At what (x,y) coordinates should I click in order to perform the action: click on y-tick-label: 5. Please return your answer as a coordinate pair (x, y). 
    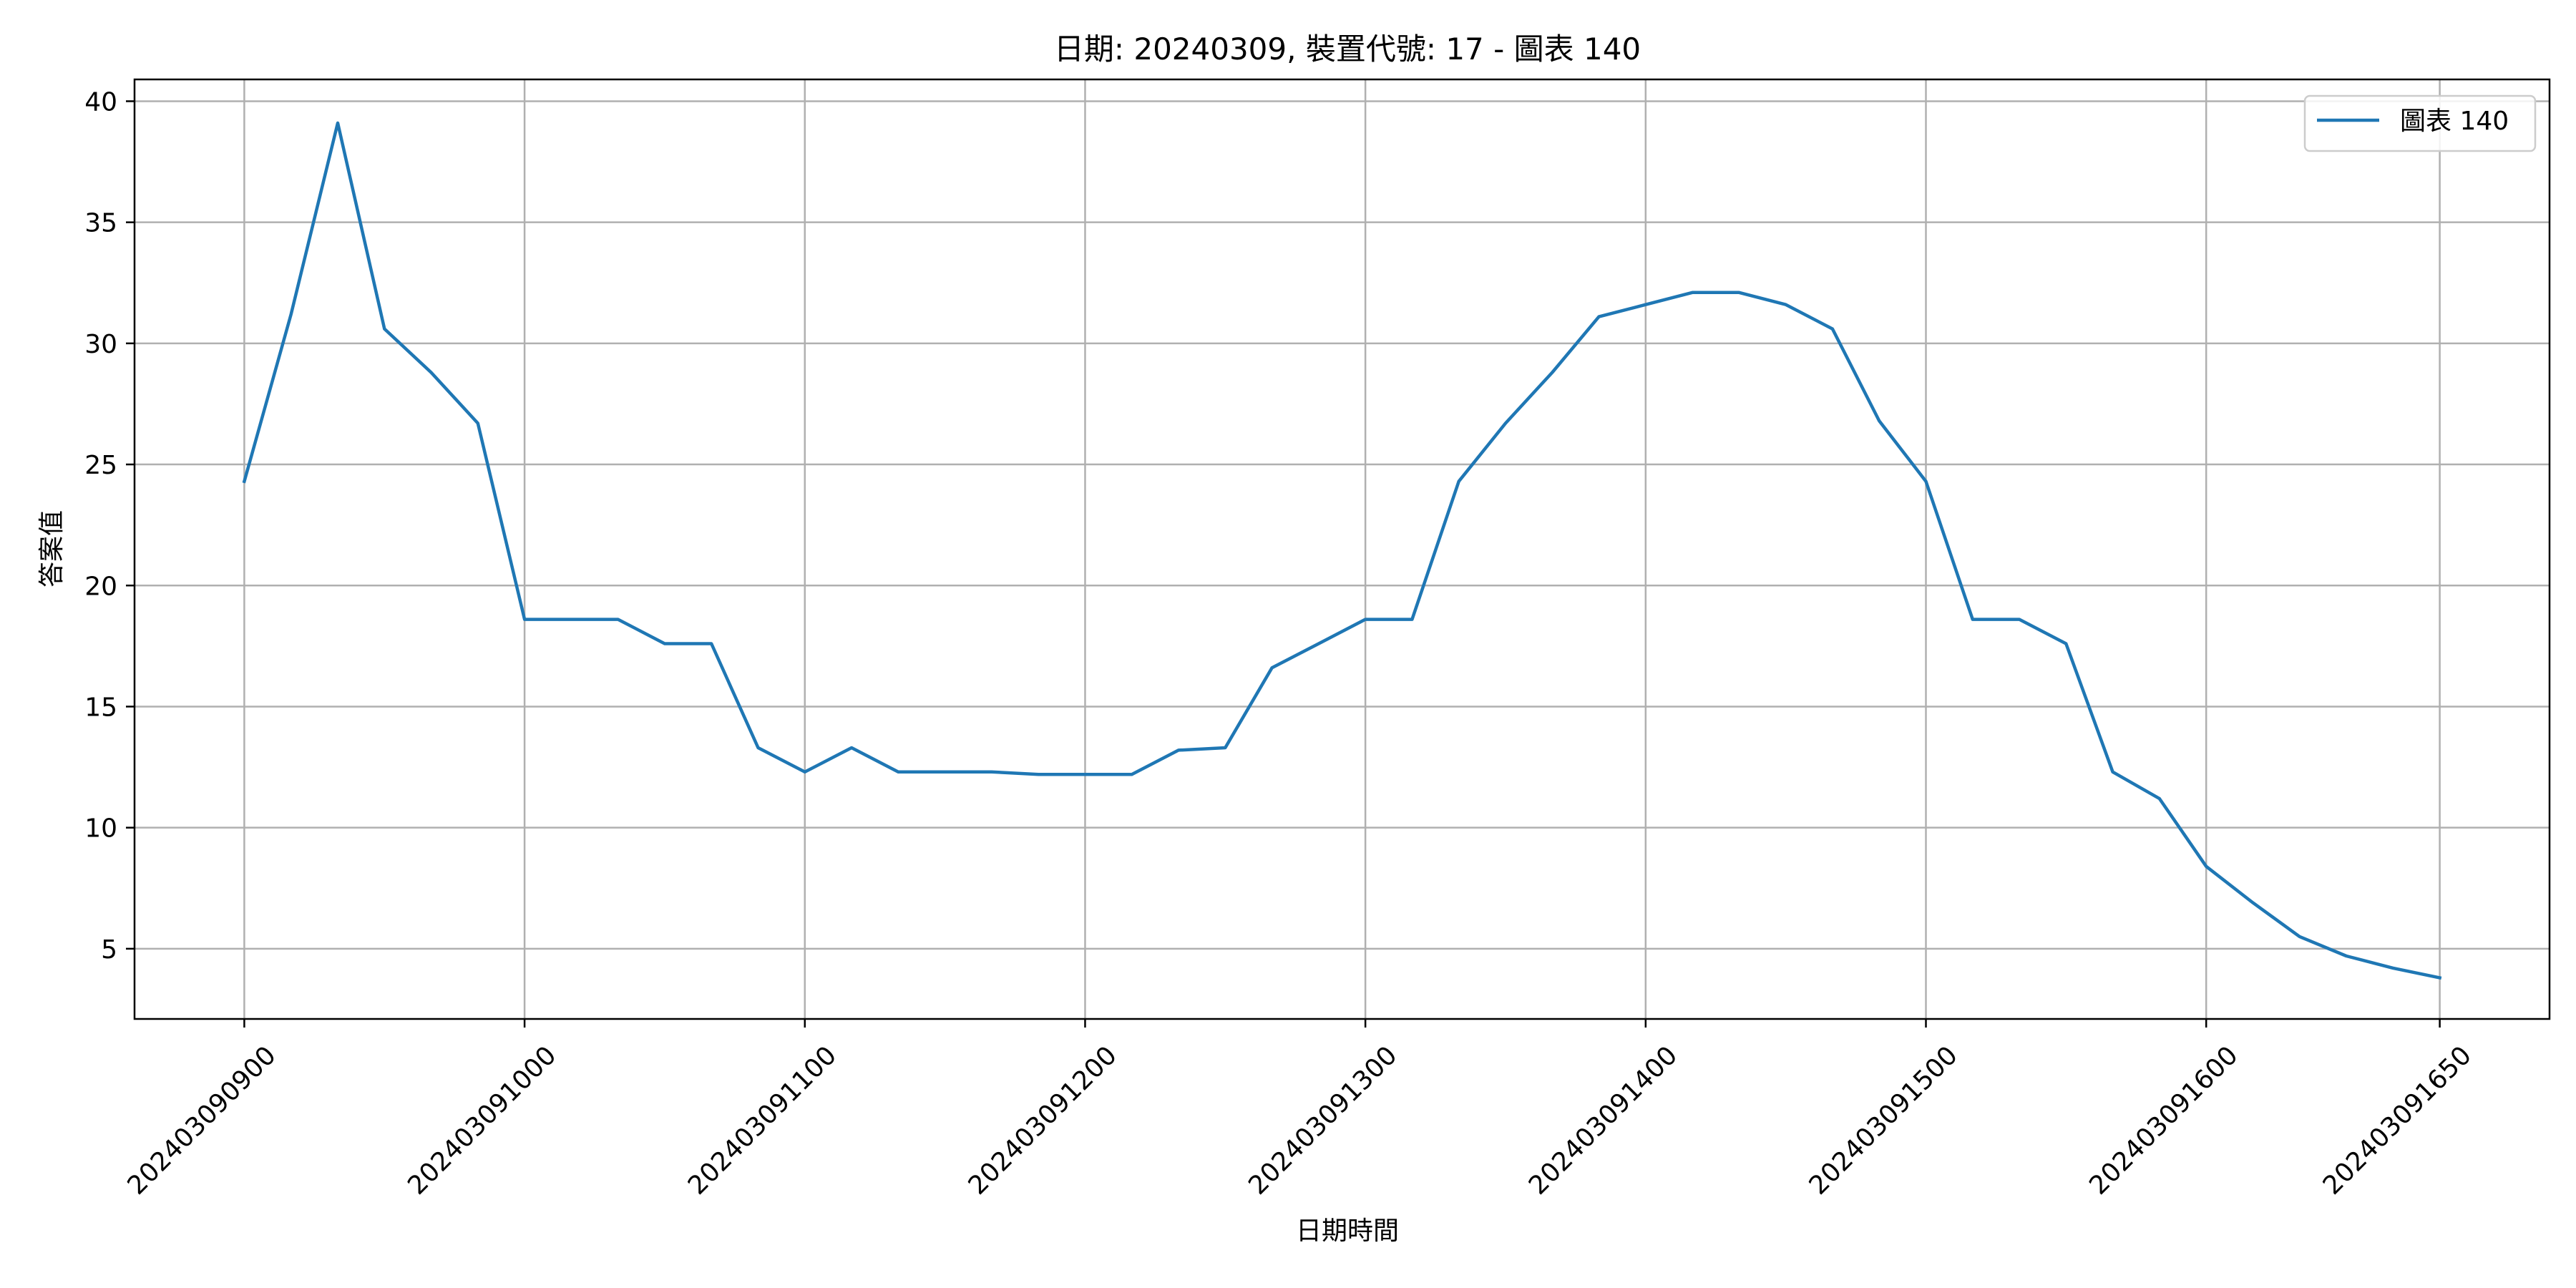
    Looking at the image, I should click on (109, 950).